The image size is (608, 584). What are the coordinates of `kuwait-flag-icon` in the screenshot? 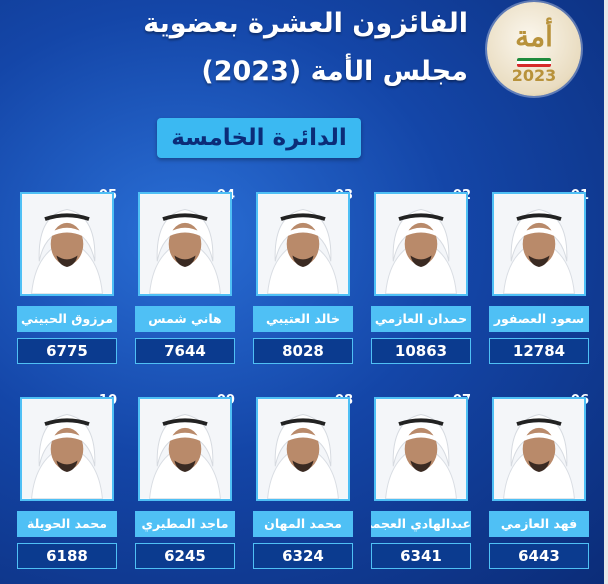 It's located at (534, 62).